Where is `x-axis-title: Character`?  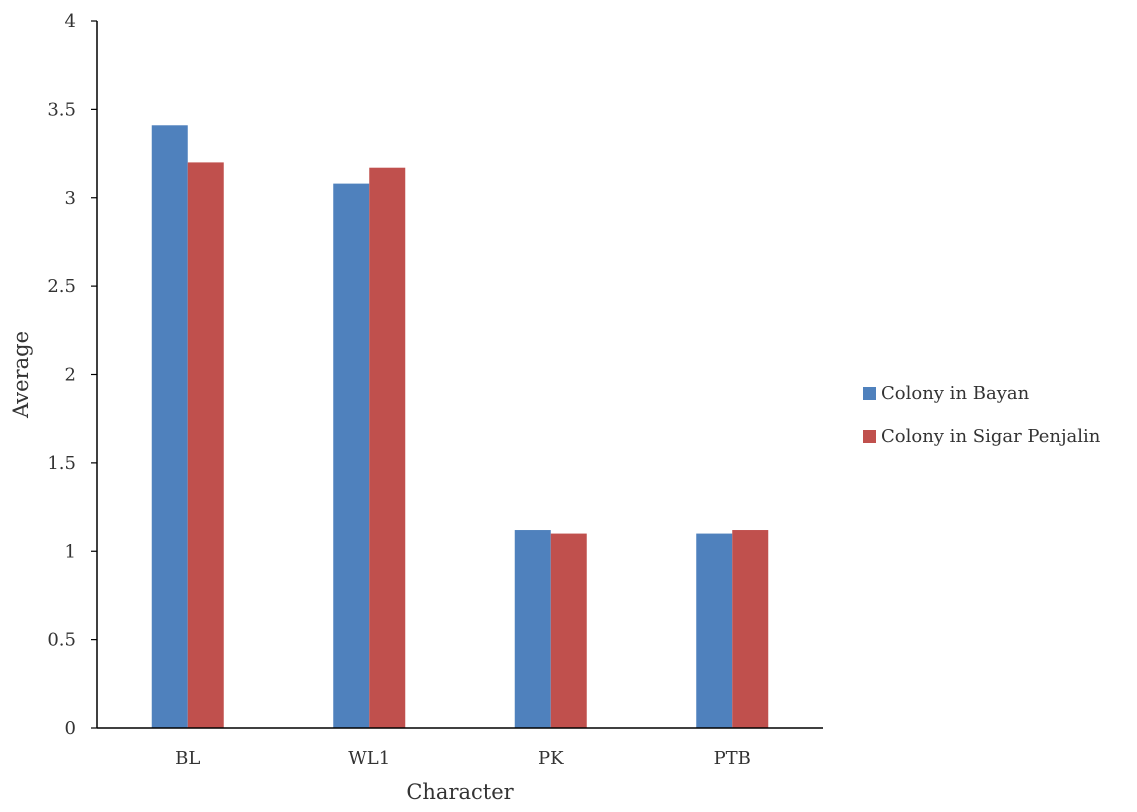 x-axis-title: Character is located at coordinates (460, 792).